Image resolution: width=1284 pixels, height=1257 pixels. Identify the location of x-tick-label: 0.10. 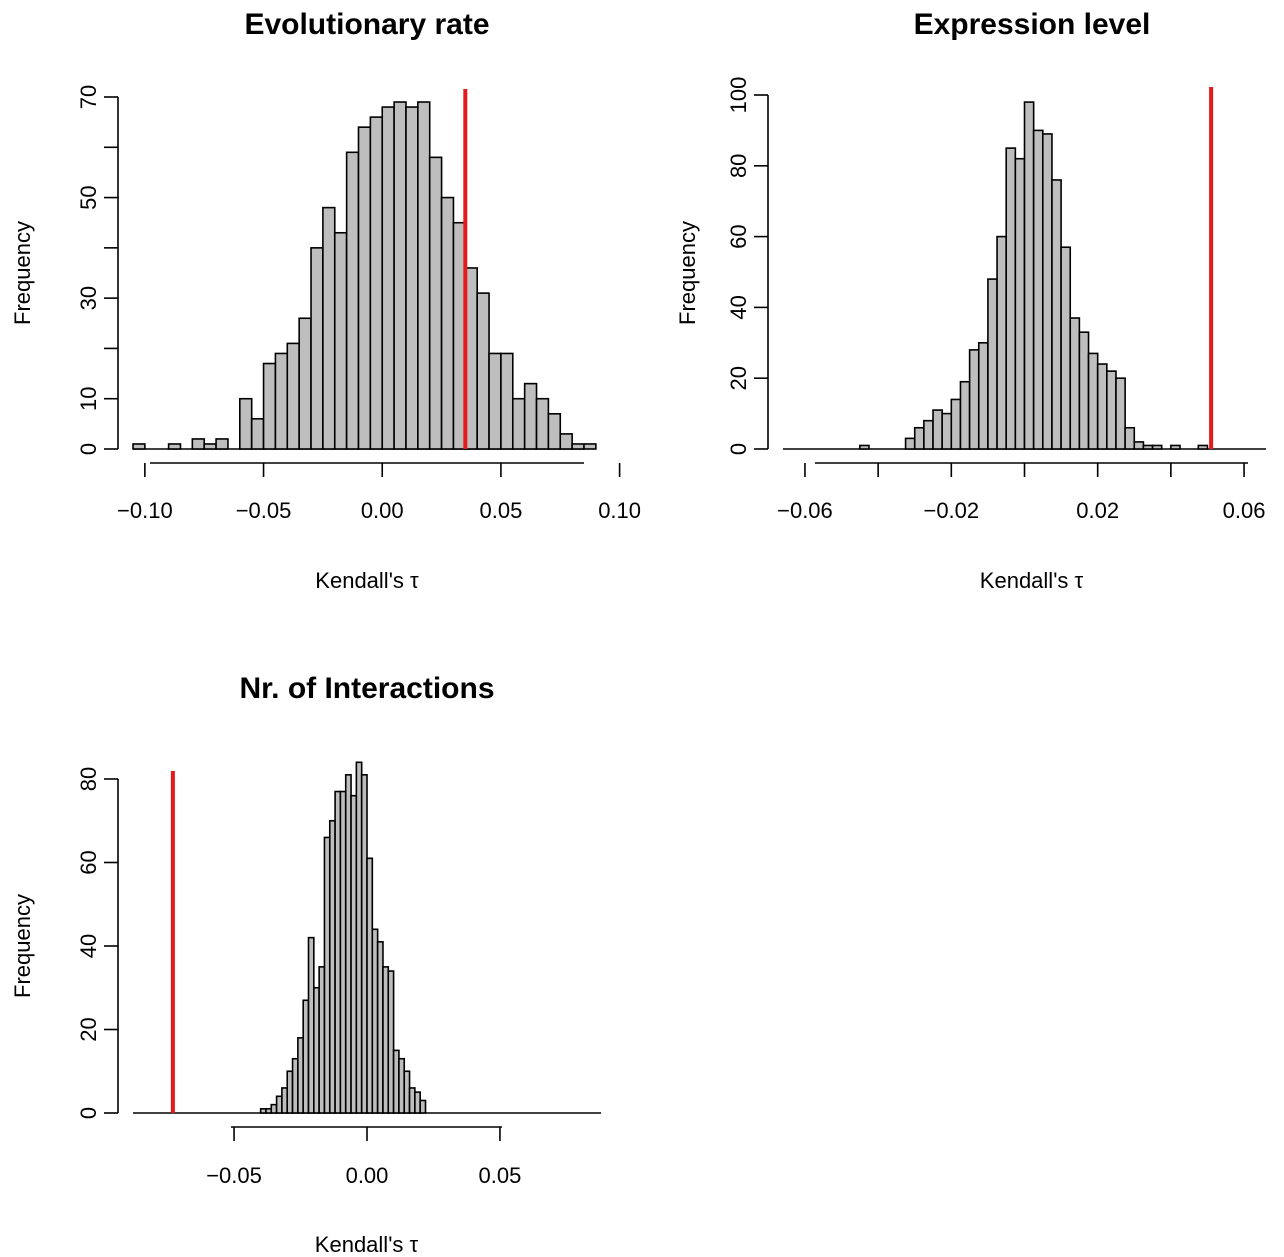
(619, 510).